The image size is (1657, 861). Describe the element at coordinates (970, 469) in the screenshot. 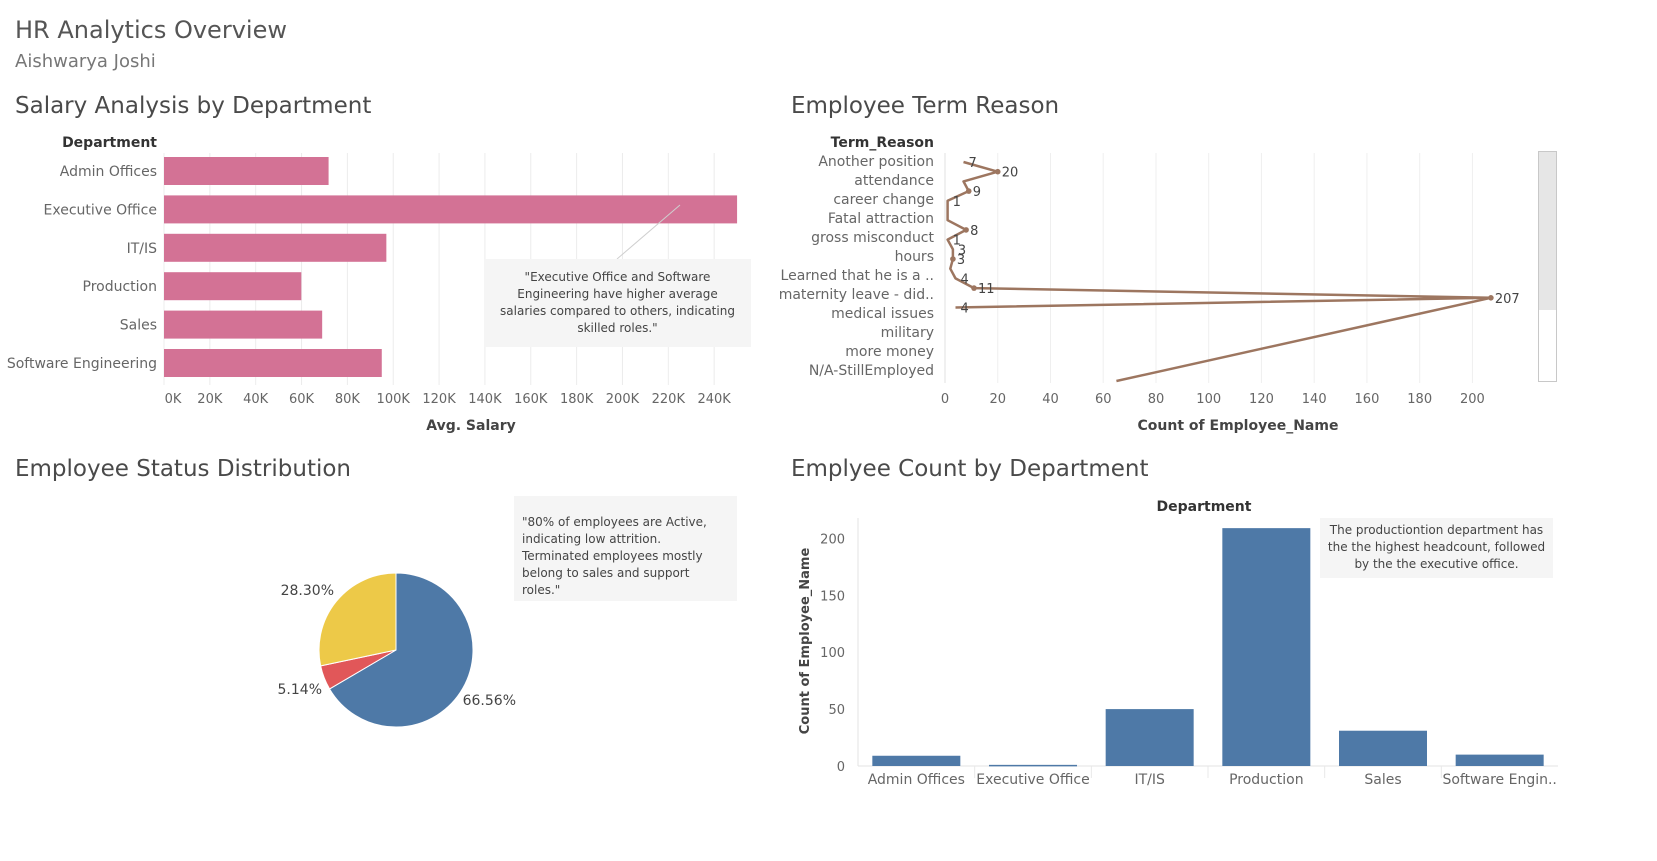

I see `count-section-title: Emplyee Count by Department` at that location.